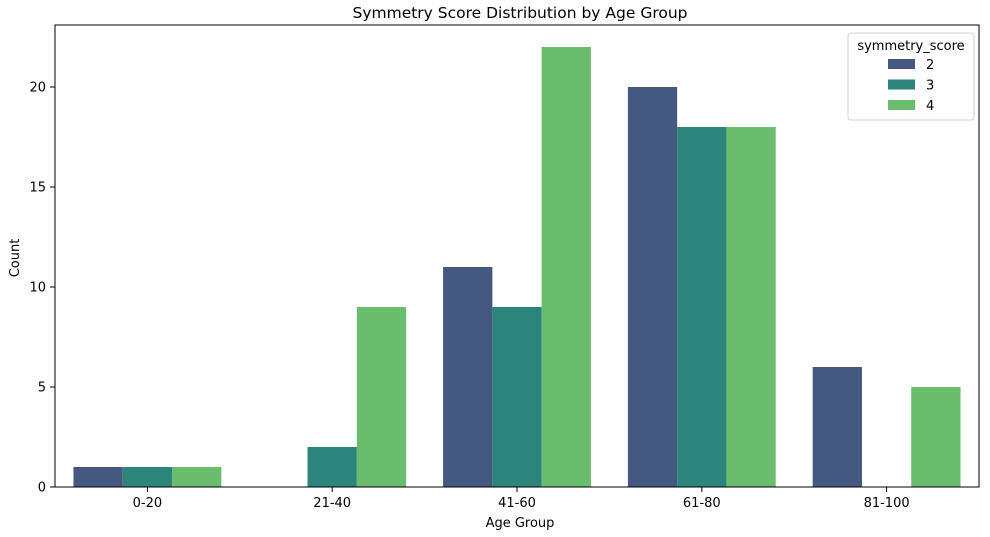  Describe the element at coordinates (42, 388) in the screenshot. I see `y-tick-label: 5` at that location.